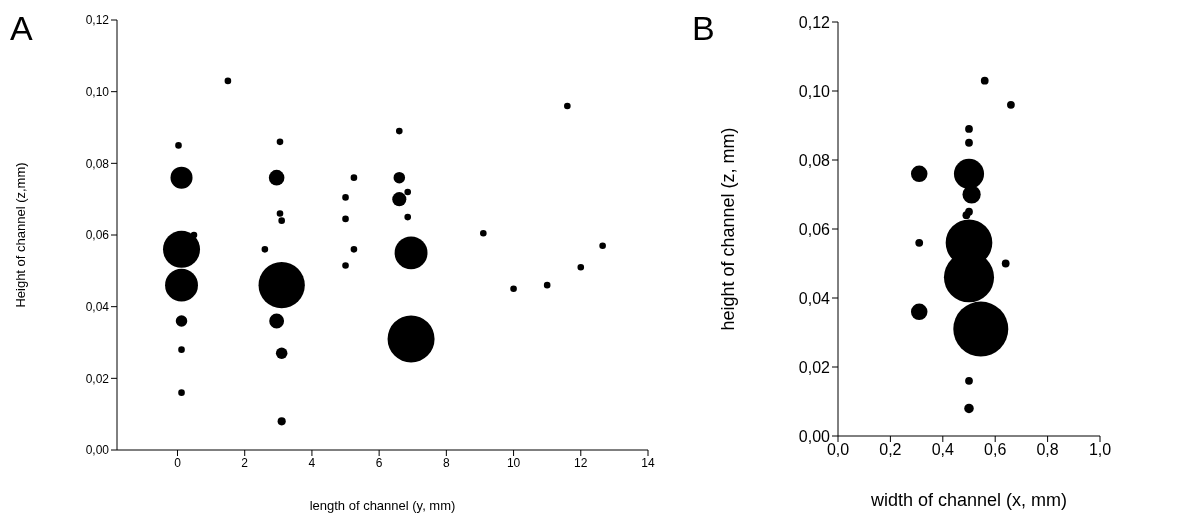 This screenshot has width=1184, height=524. I want to click on y-axis-title: height of channel (z, mm), so click(728, 229).